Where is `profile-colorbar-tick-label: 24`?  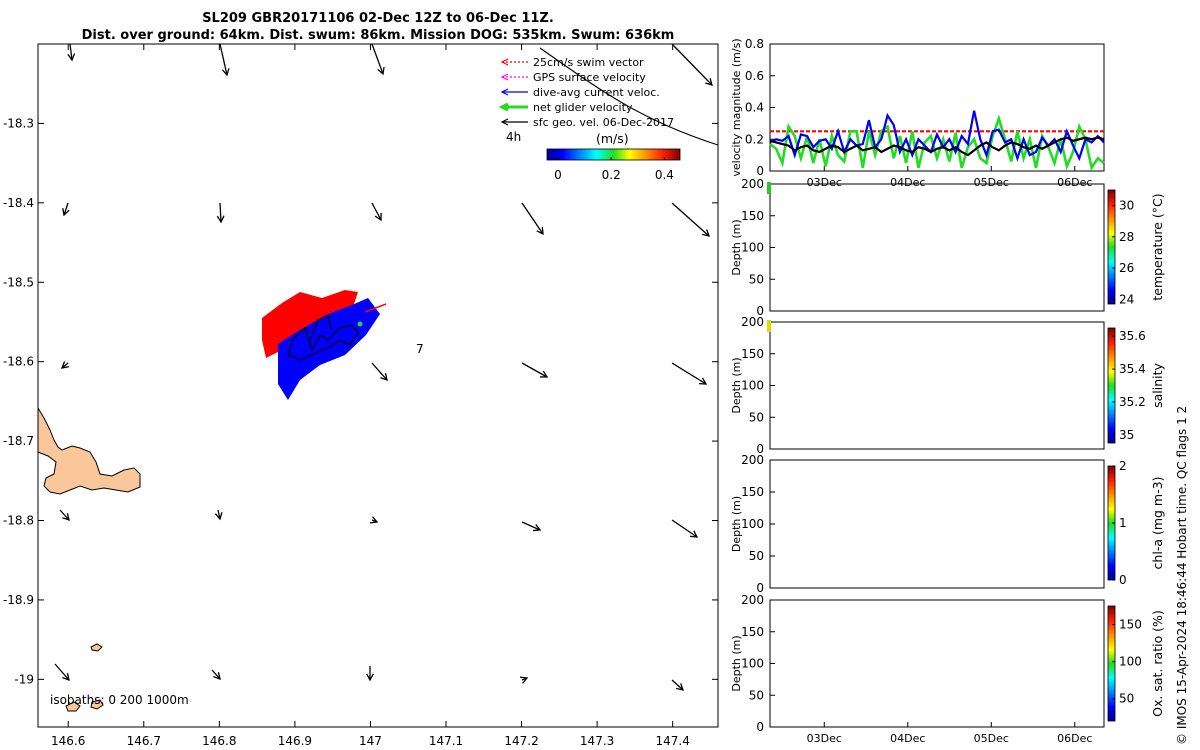 profile-colorbar-tick-label: 24 is located at coordinates (1126, 299).